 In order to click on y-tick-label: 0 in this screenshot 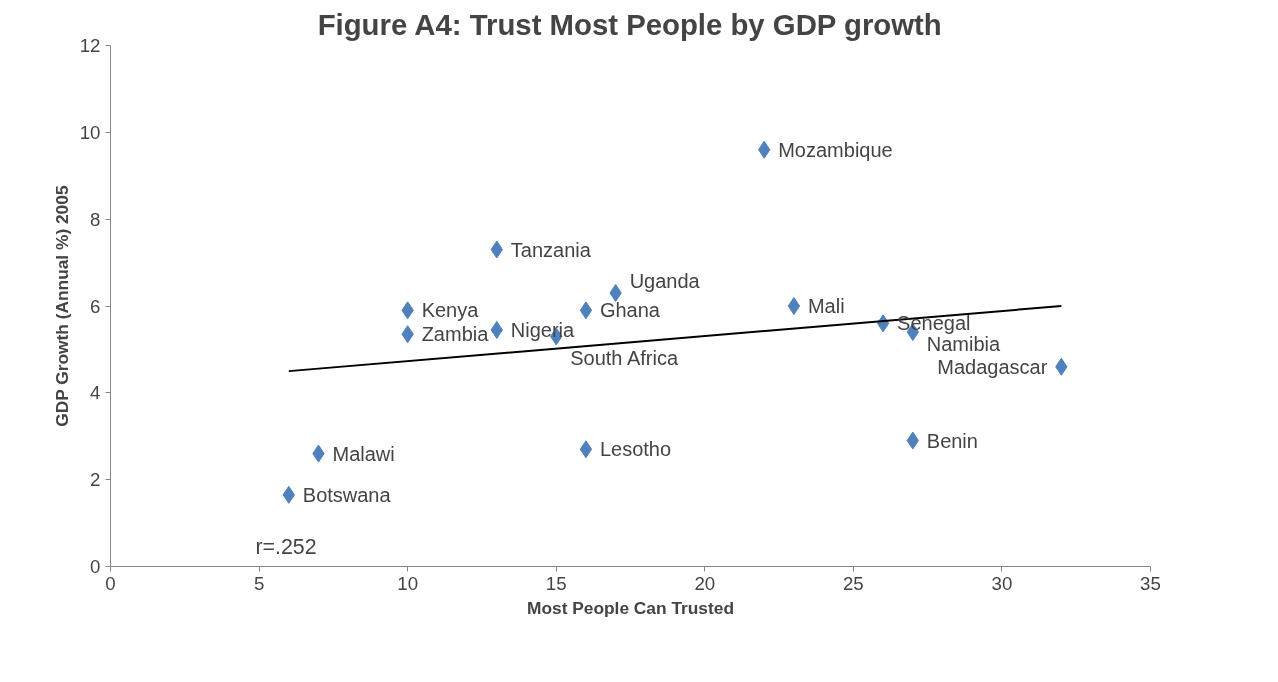, I will do `click(95, 566)`.